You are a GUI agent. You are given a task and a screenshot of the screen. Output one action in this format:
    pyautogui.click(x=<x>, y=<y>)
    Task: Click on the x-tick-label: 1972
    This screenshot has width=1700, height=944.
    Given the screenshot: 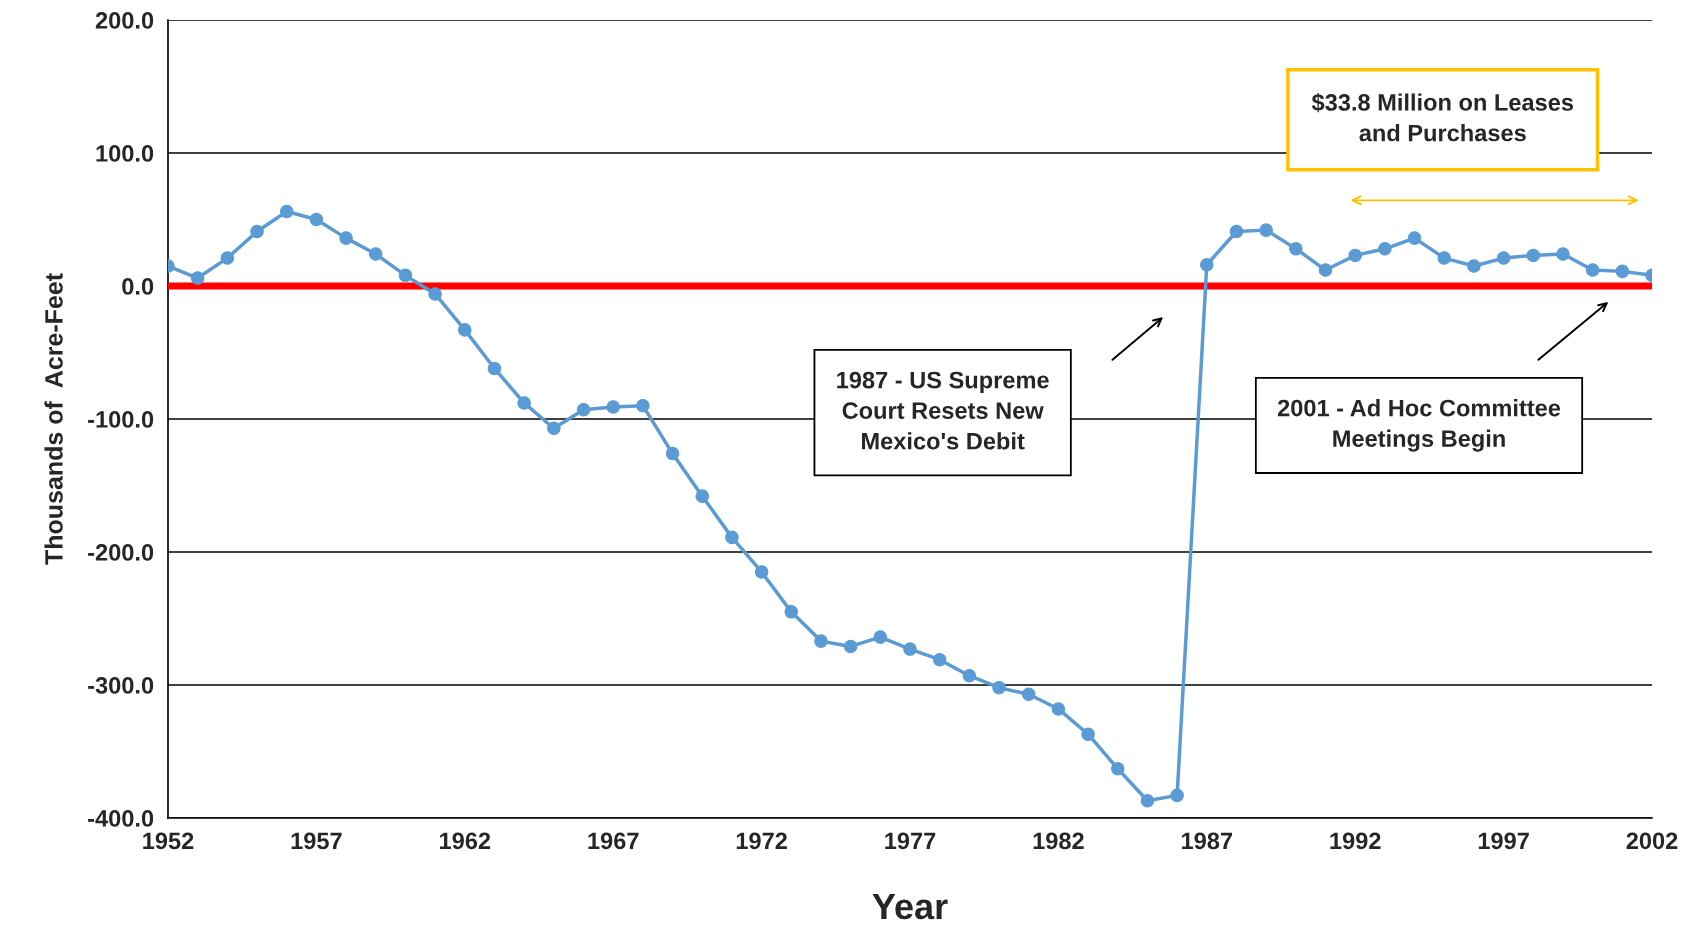 What is the action you would take?
    pyautogui.click(x=761, y=841)
    